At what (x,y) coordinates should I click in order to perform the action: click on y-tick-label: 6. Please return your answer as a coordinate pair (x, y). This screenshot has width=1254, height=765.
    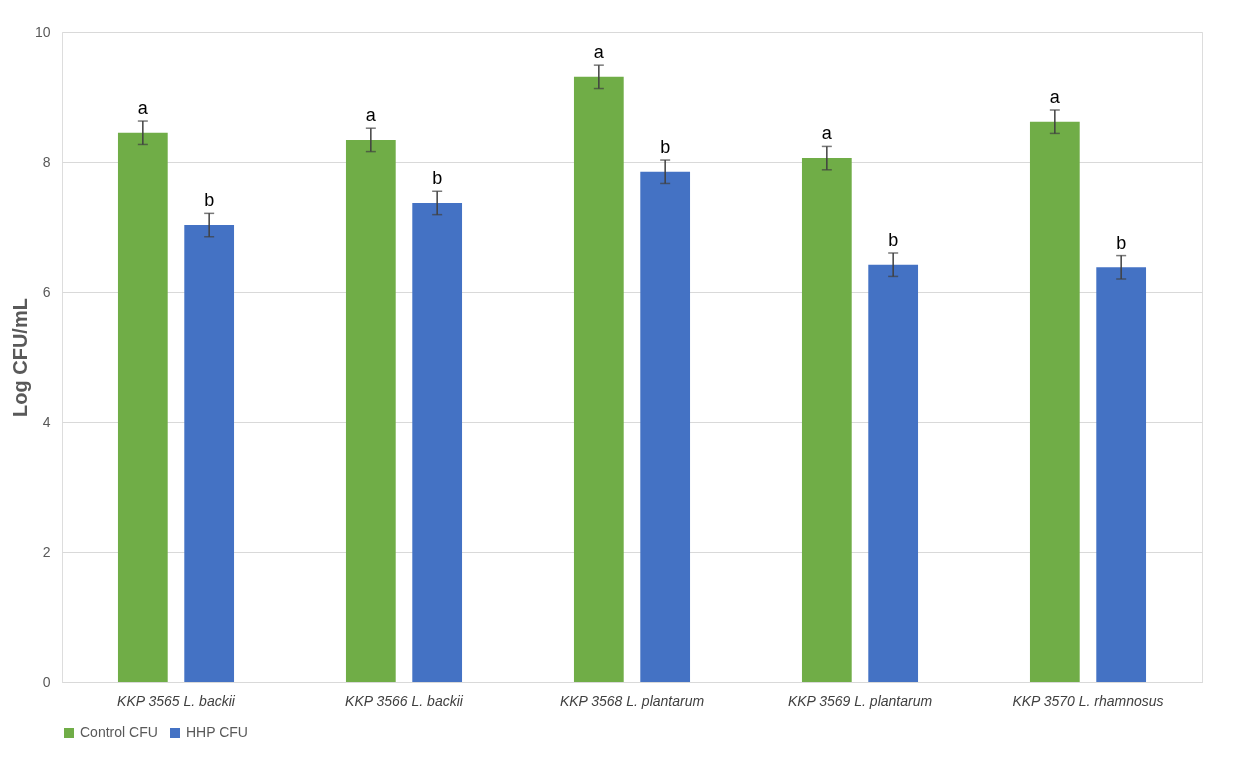
    Looking at the image, I should click on (46, 291).